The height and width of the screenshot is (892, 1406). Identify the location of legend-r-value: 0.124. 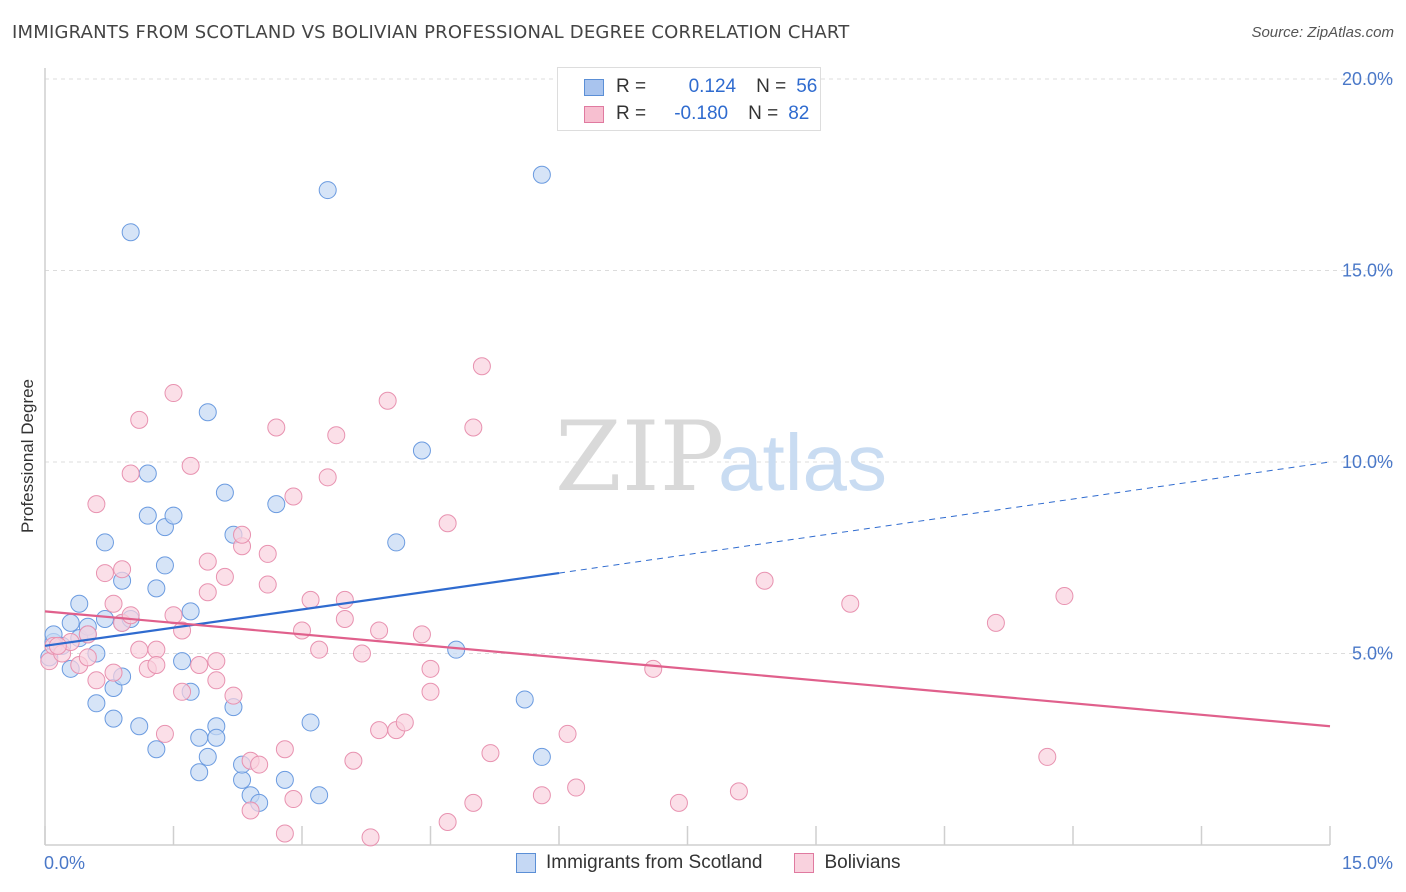
(712, 86).